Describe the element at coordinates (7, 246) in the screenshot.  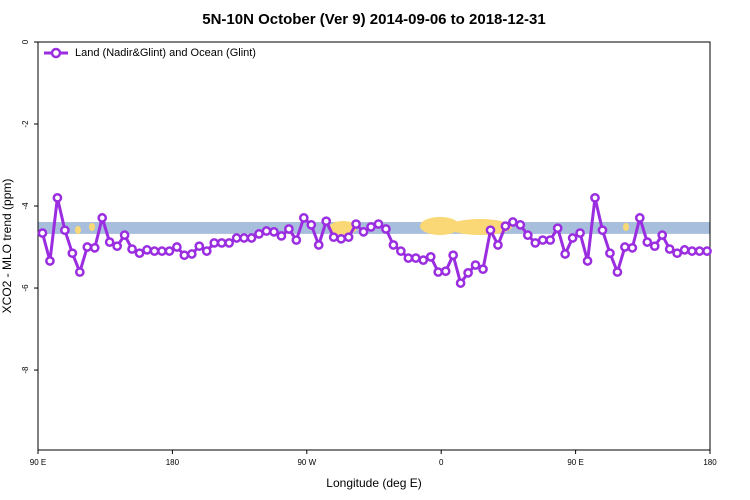
I see `y-axis-label: XCO2 - MLO trend (ppm)` at that location.